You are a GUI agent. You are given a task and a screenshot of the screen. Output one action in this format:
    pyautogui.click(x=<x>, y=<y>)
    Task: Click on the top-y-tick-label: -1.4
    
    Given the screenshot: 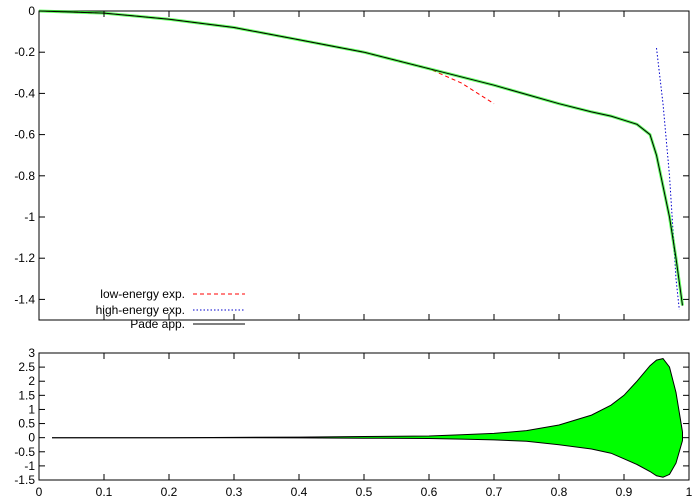 What is the action you would take?
    pyautogui.click(x=24, y=299)
    